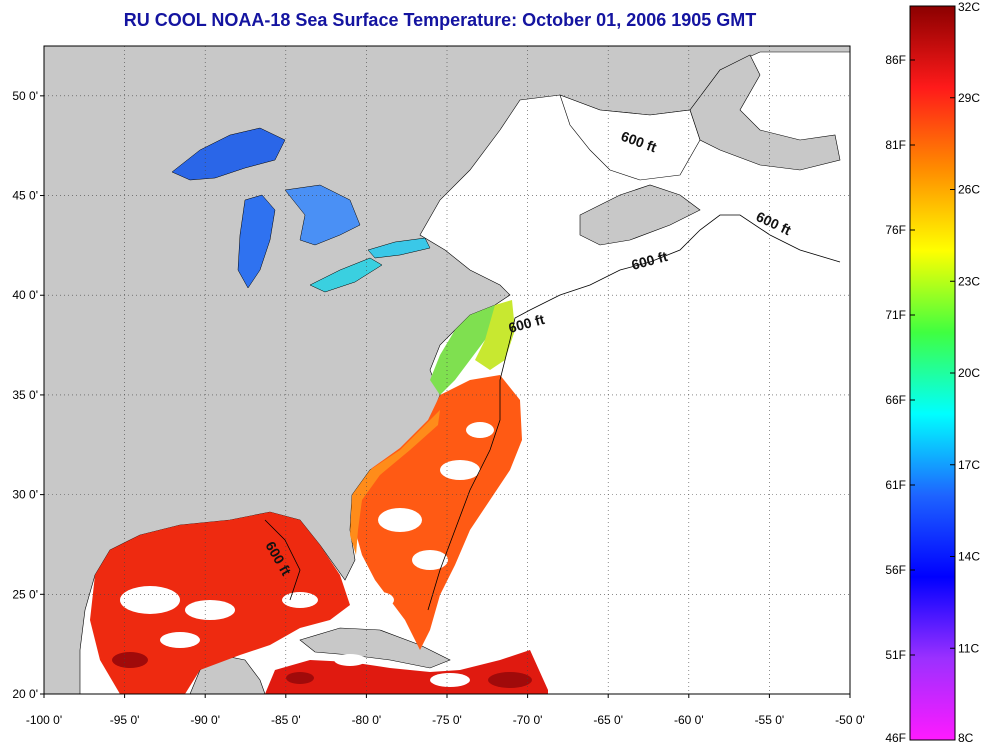 The image size is (984, 754). Describe the element at coordinates (286, 720) in the screenshot. I see `longitude-tick-label: -85 0'` at that location.